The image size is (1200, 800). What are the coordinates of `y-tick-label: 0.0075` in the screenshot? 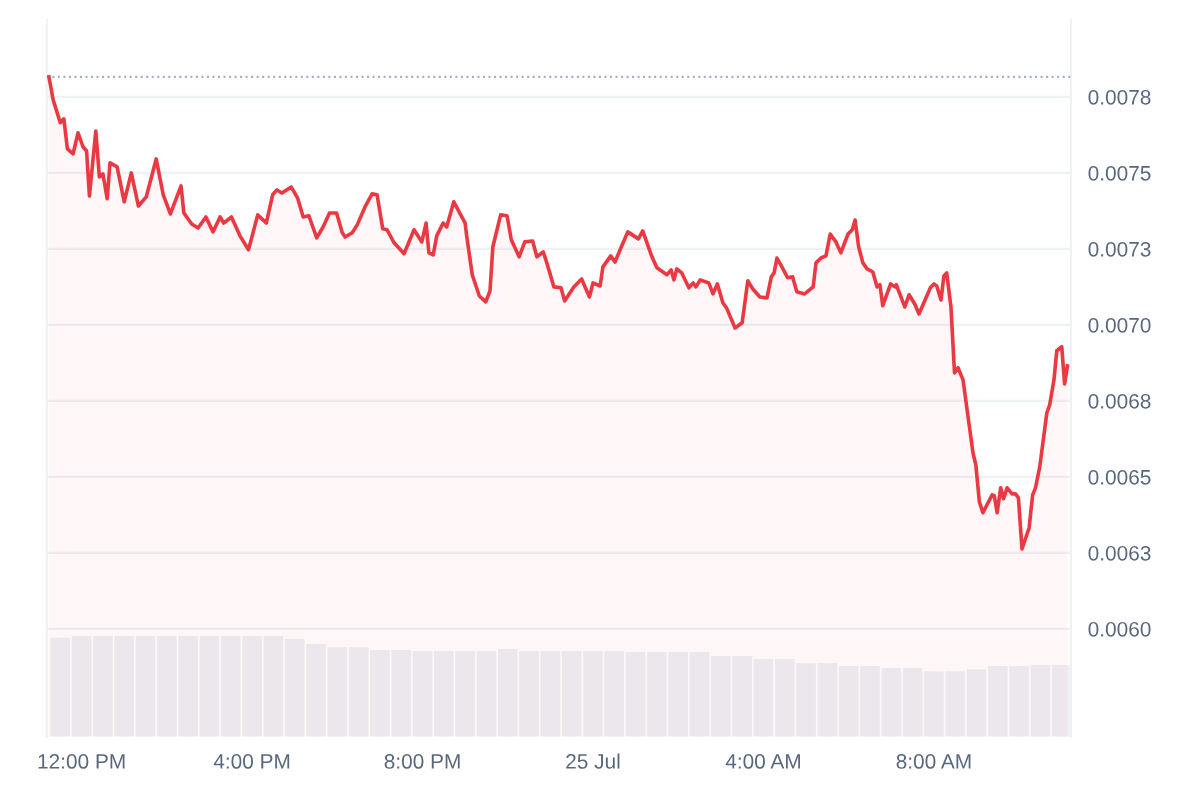 It's located at (1119, 173).